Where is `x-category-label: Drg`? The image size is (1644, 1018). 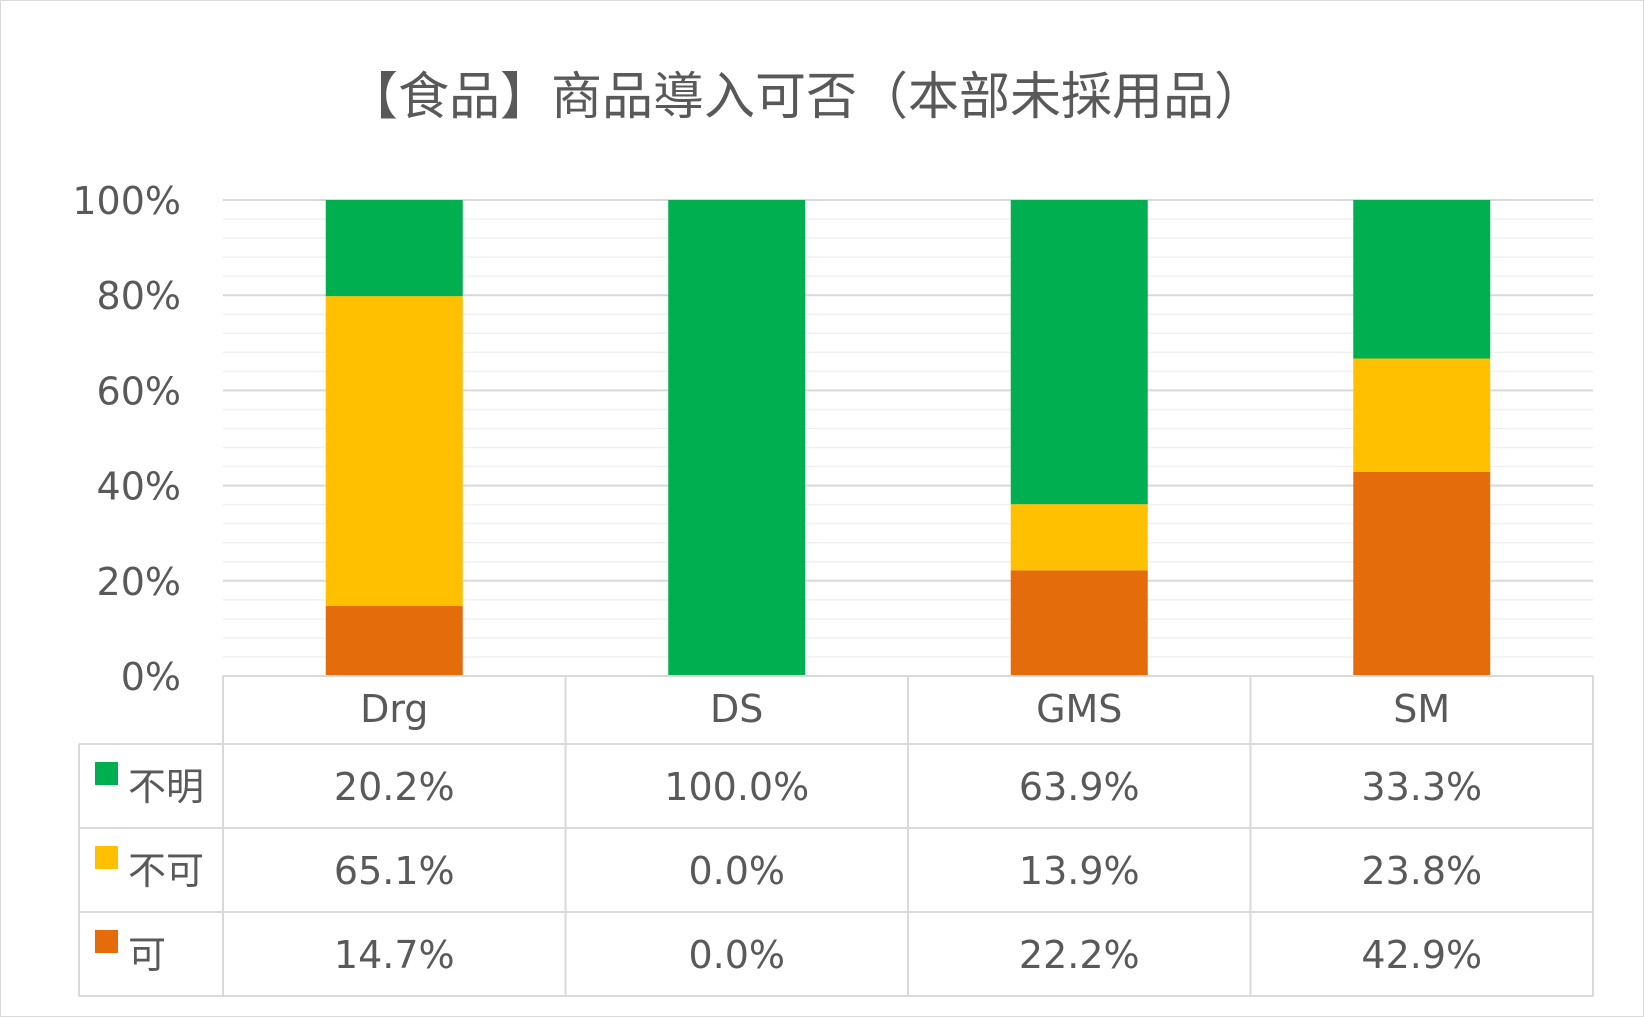 x-category-label: Drg is located at coordinates (394, 709).